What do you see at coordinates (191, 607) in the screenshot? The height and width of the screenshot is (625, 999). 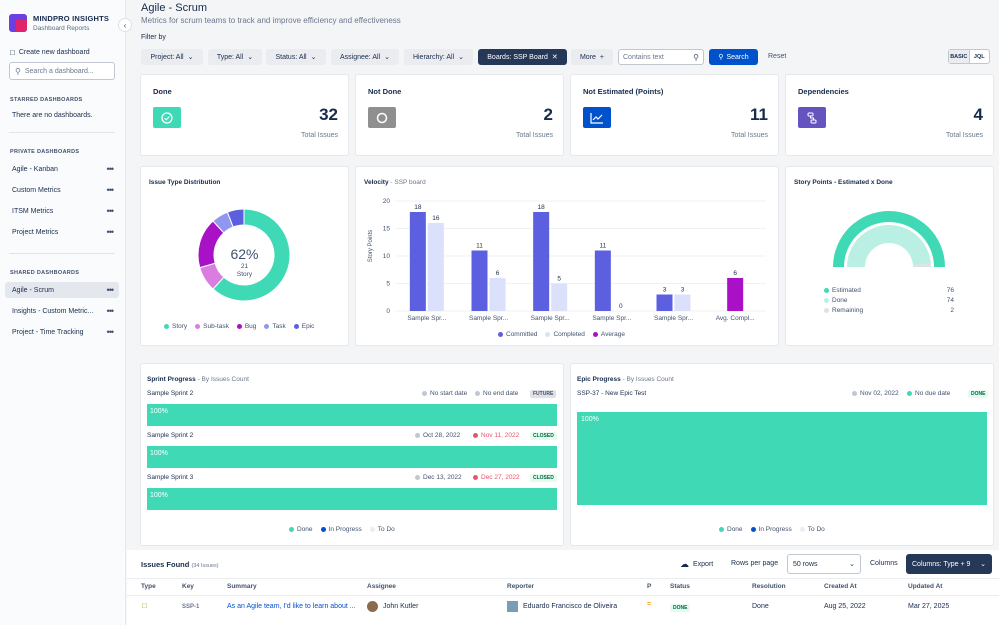 I see `issue-key: SSP-1` at bounding box center [191, 607].